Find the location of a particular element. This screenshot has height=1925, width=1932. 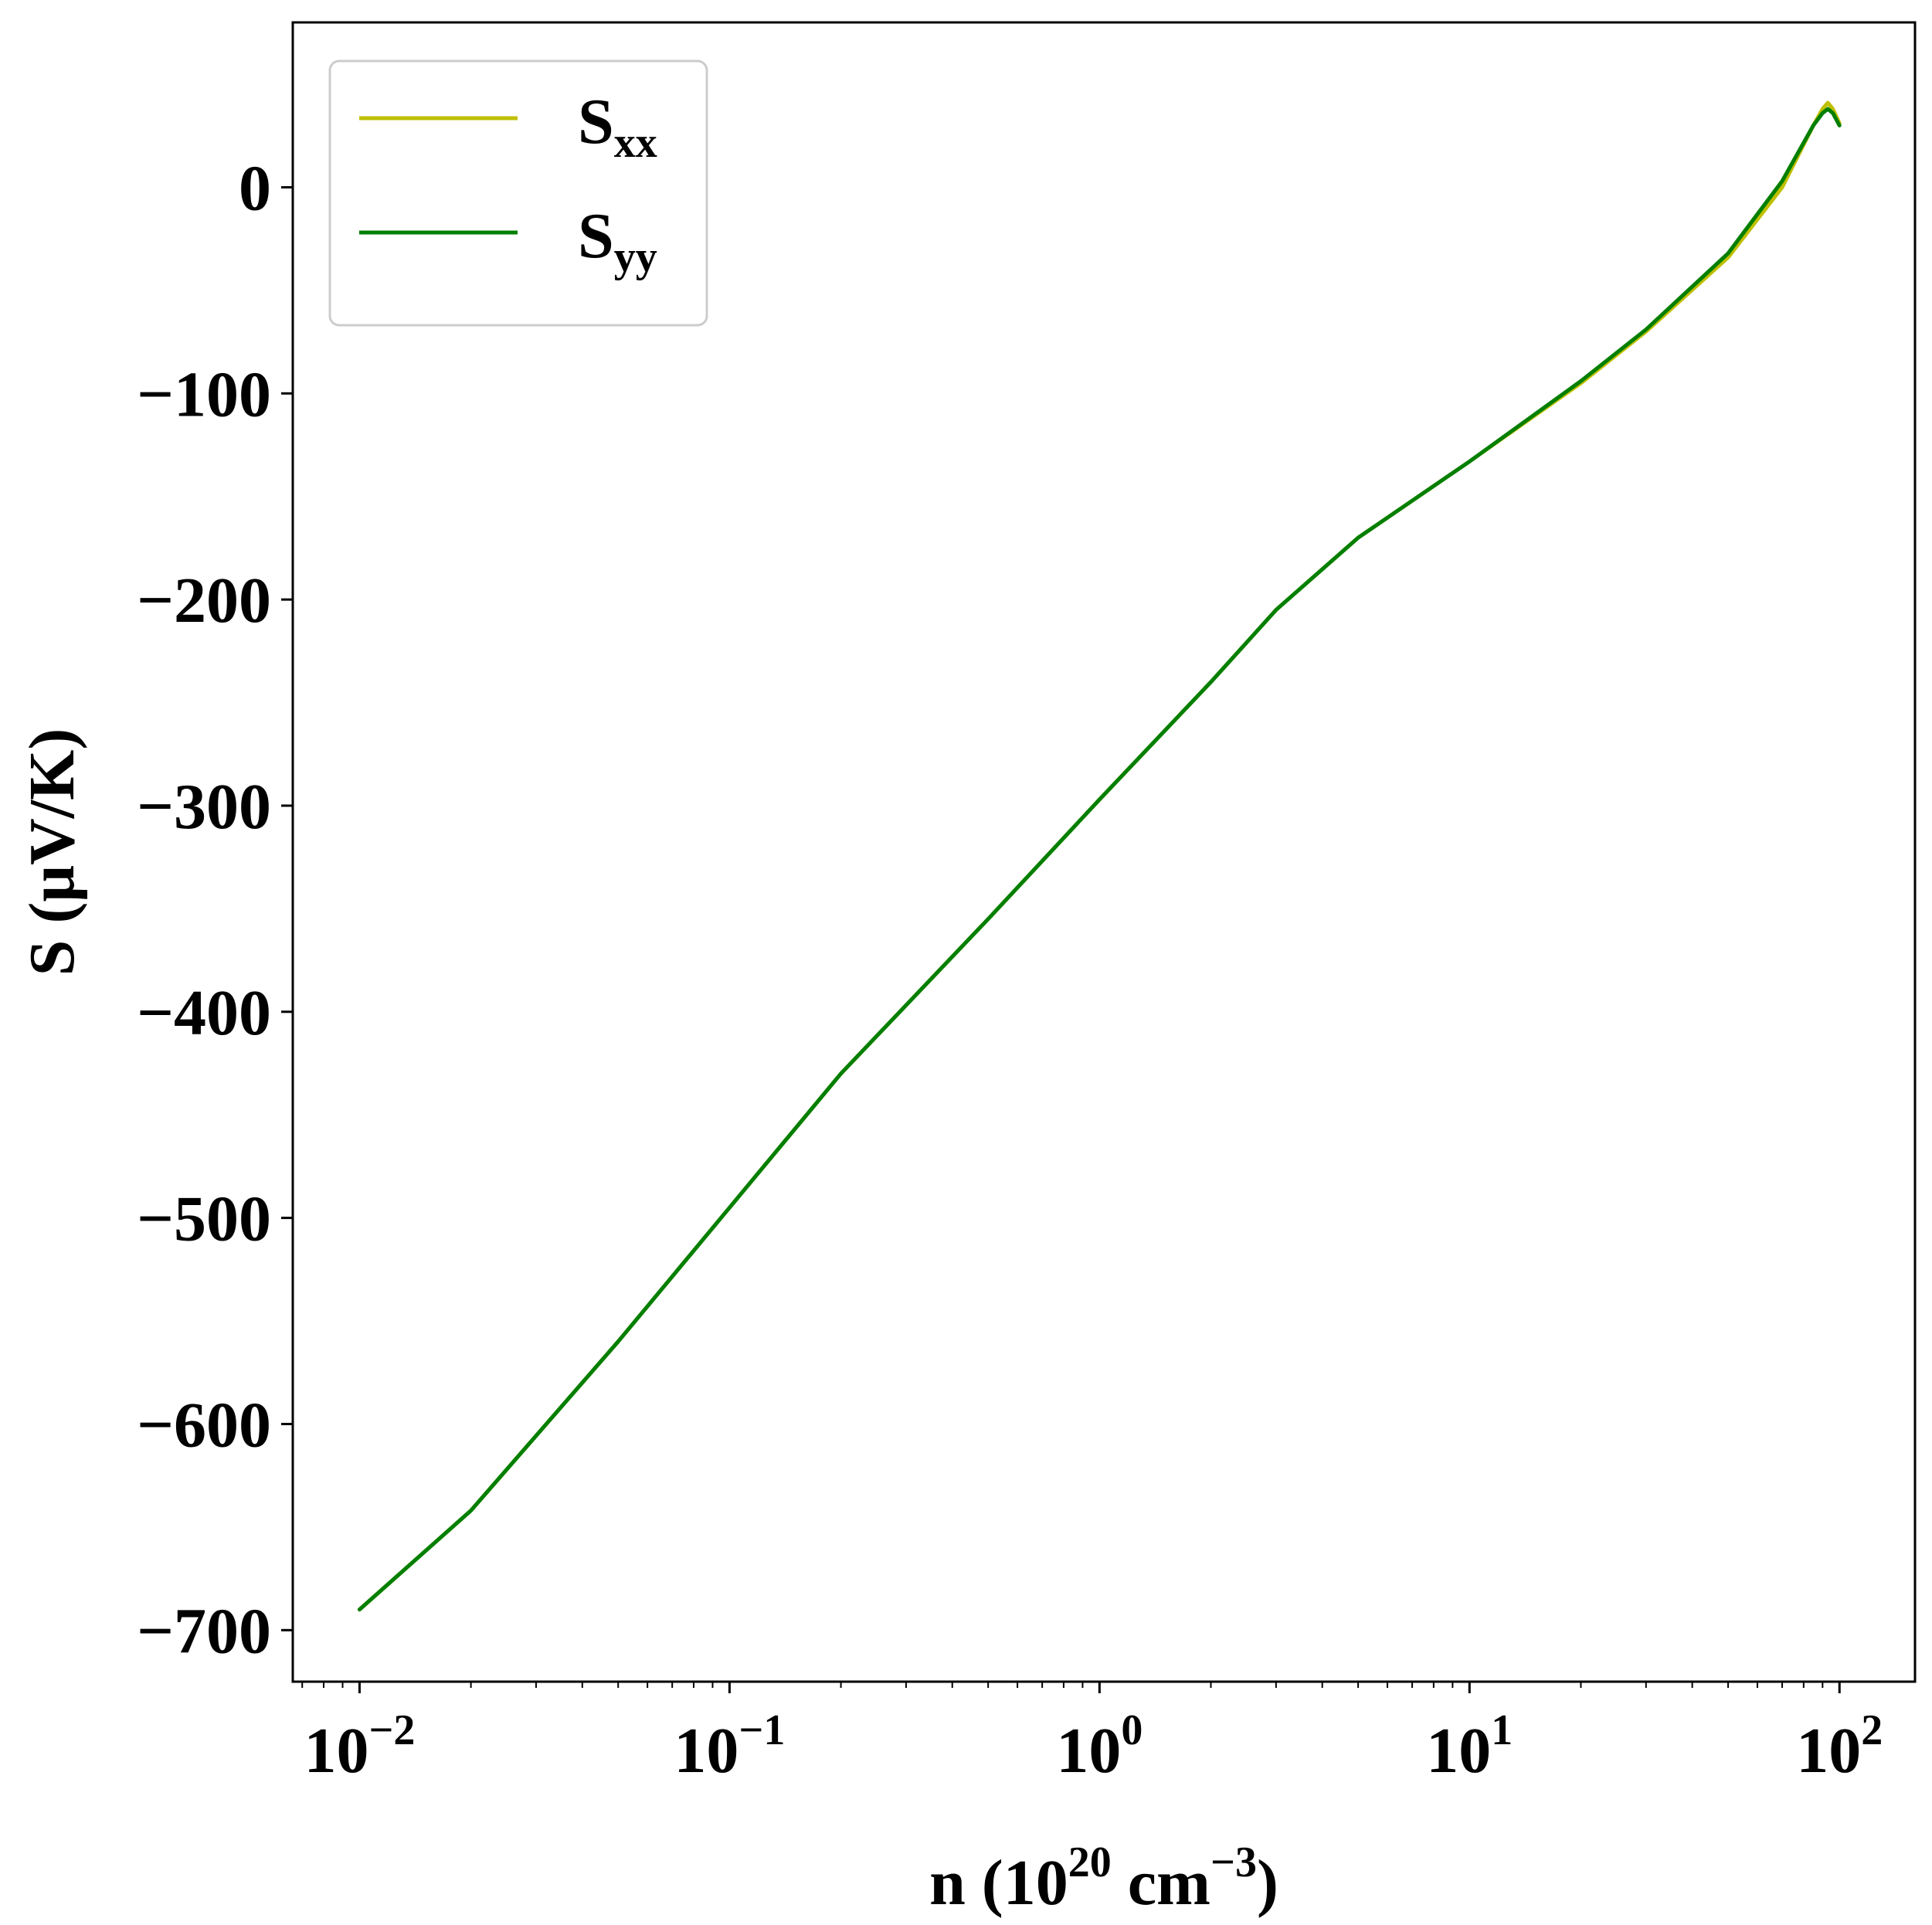

x-axis-label-exp1: 20 is located at coordinates (1090, 1862).